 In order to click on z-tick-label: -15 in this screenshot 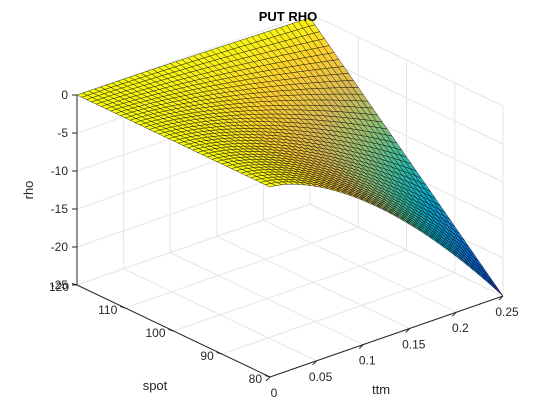, I will do `click(60, 209)`.